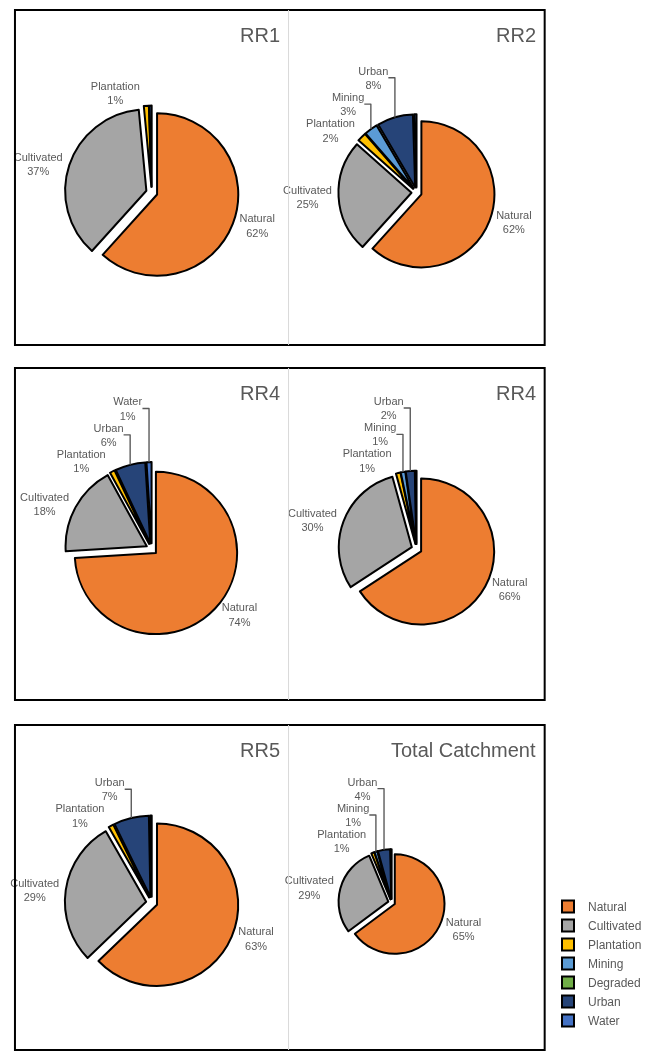  I want to click on legend-label: Degraded, so click(614, 983).